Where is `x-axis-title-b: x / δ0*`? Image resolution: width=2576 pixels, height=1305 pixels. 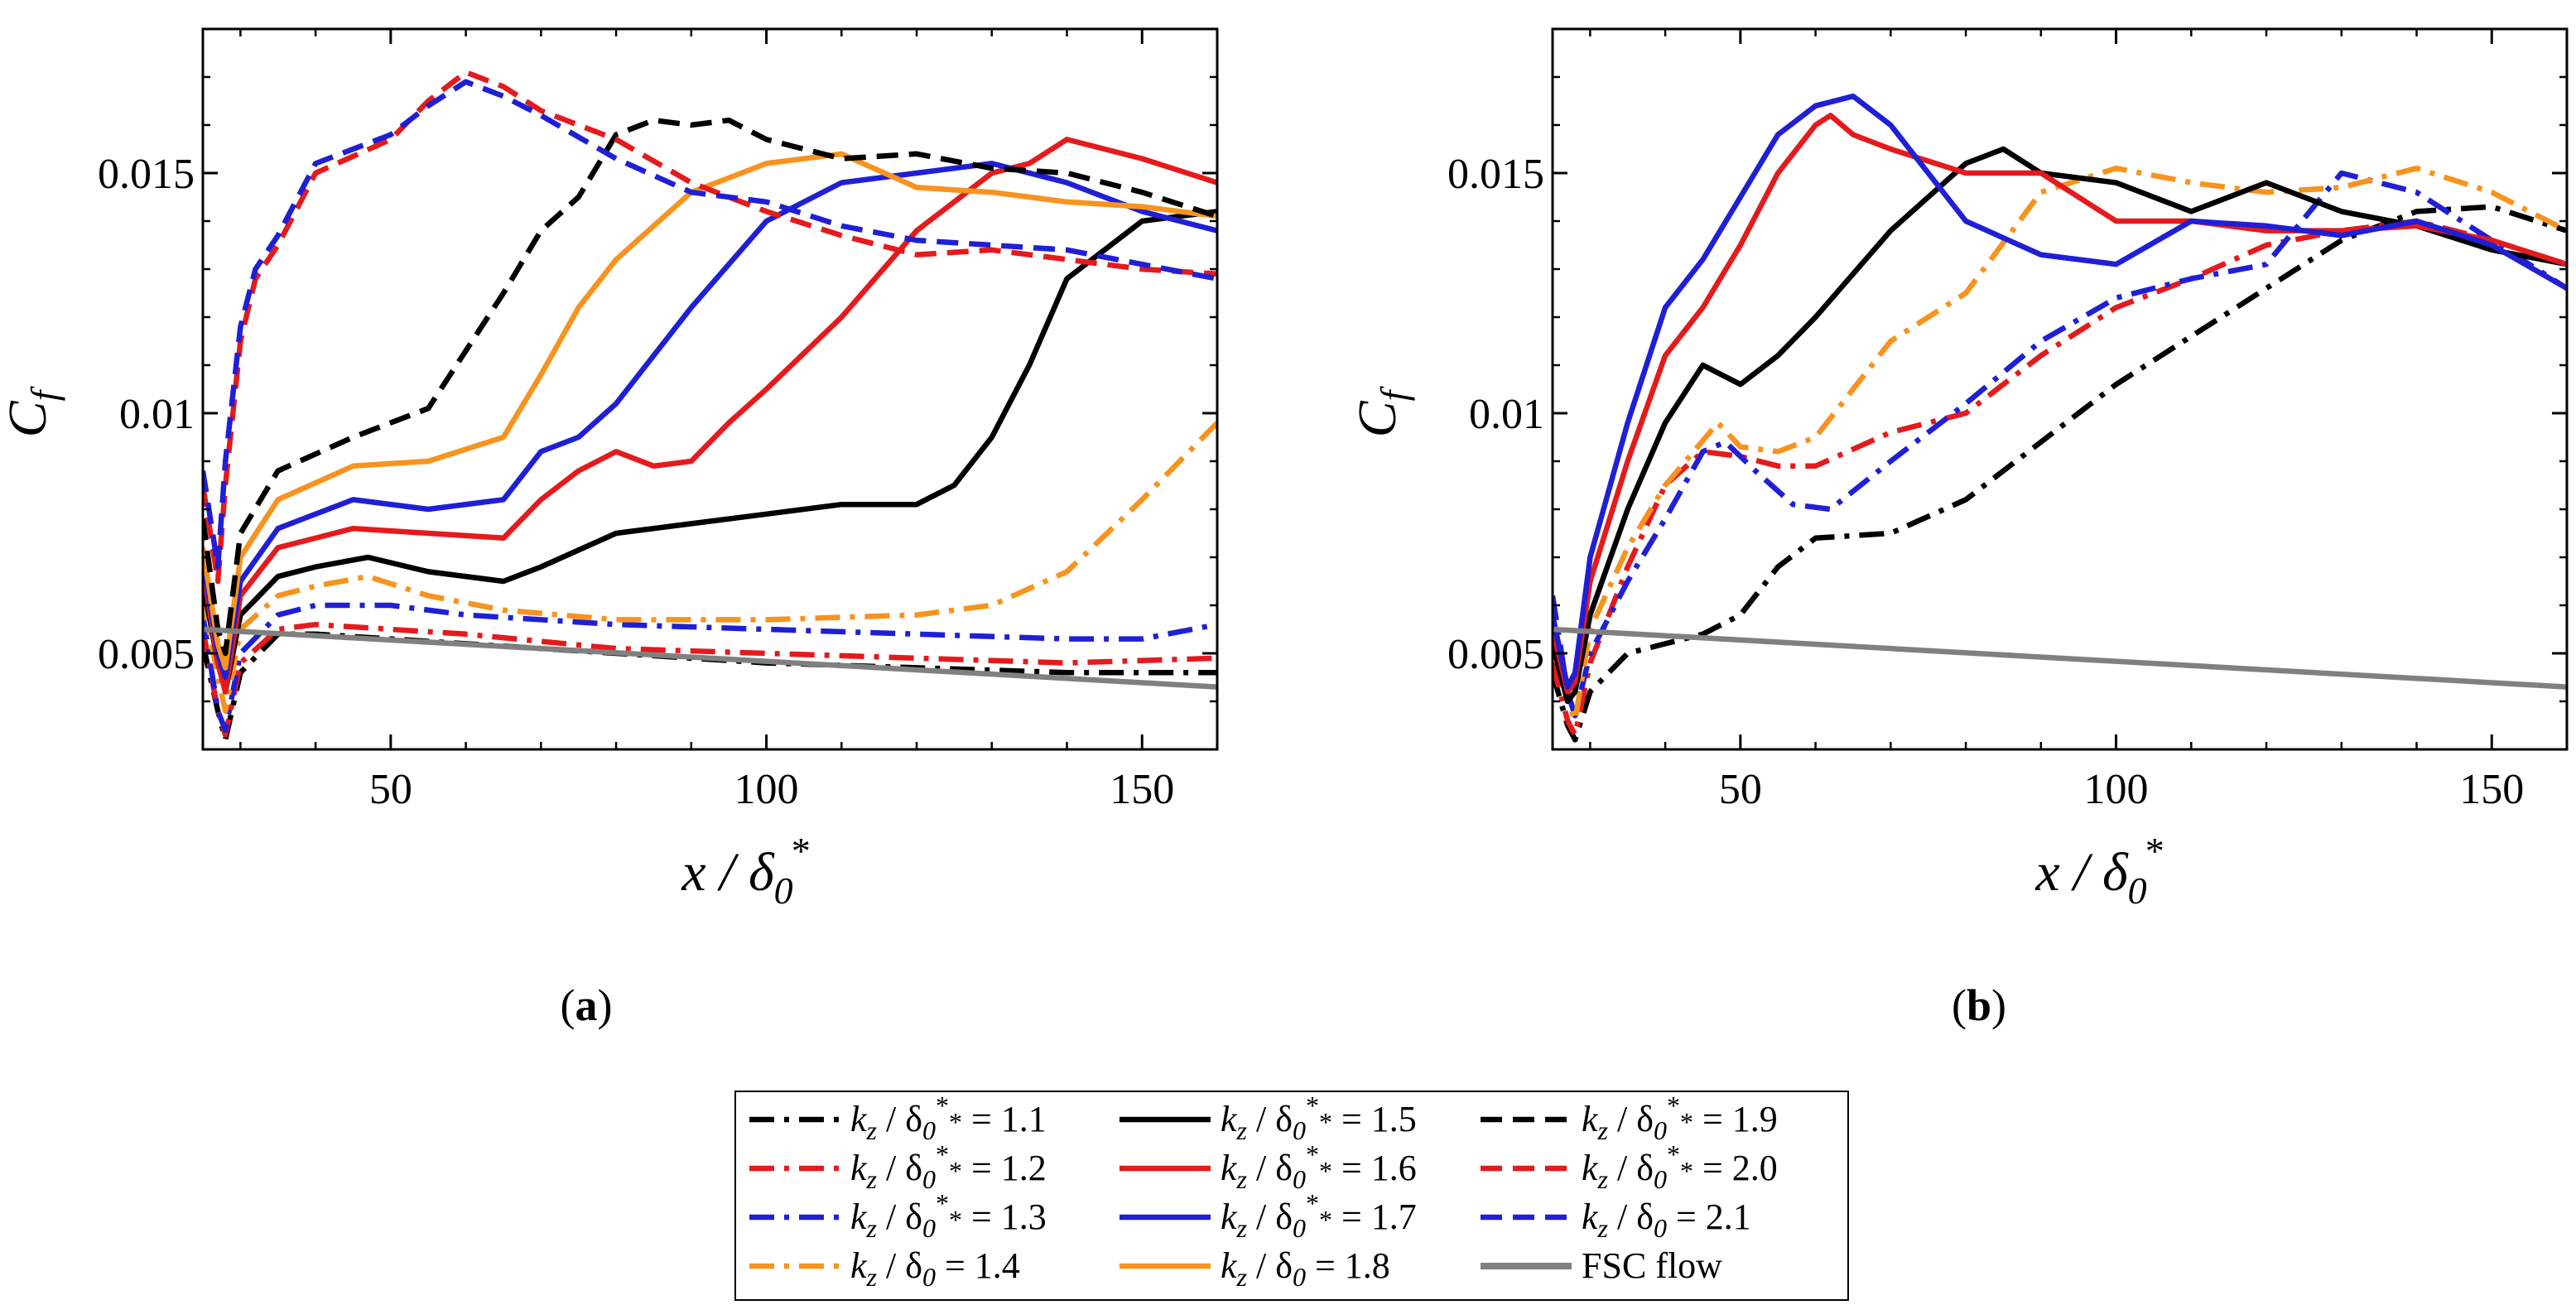 x-axis-title-b: x / δ0* is located at coordinates (2098, 871).